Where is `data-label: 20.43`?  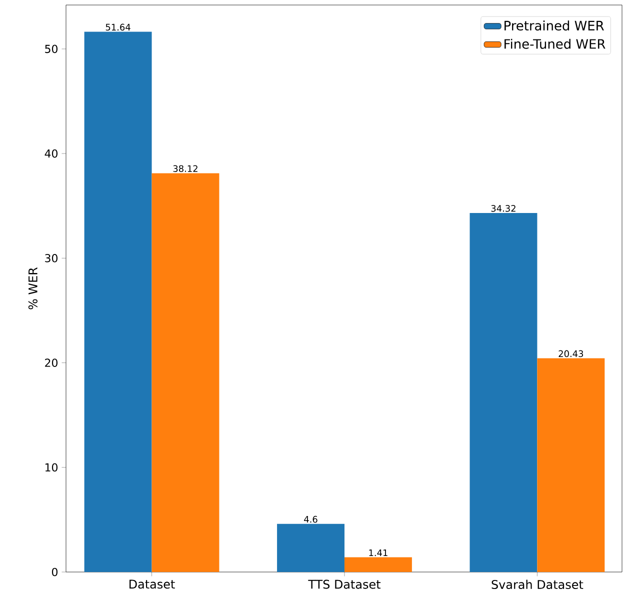 data-label: 20.43 is located at coordinates (571, 354).